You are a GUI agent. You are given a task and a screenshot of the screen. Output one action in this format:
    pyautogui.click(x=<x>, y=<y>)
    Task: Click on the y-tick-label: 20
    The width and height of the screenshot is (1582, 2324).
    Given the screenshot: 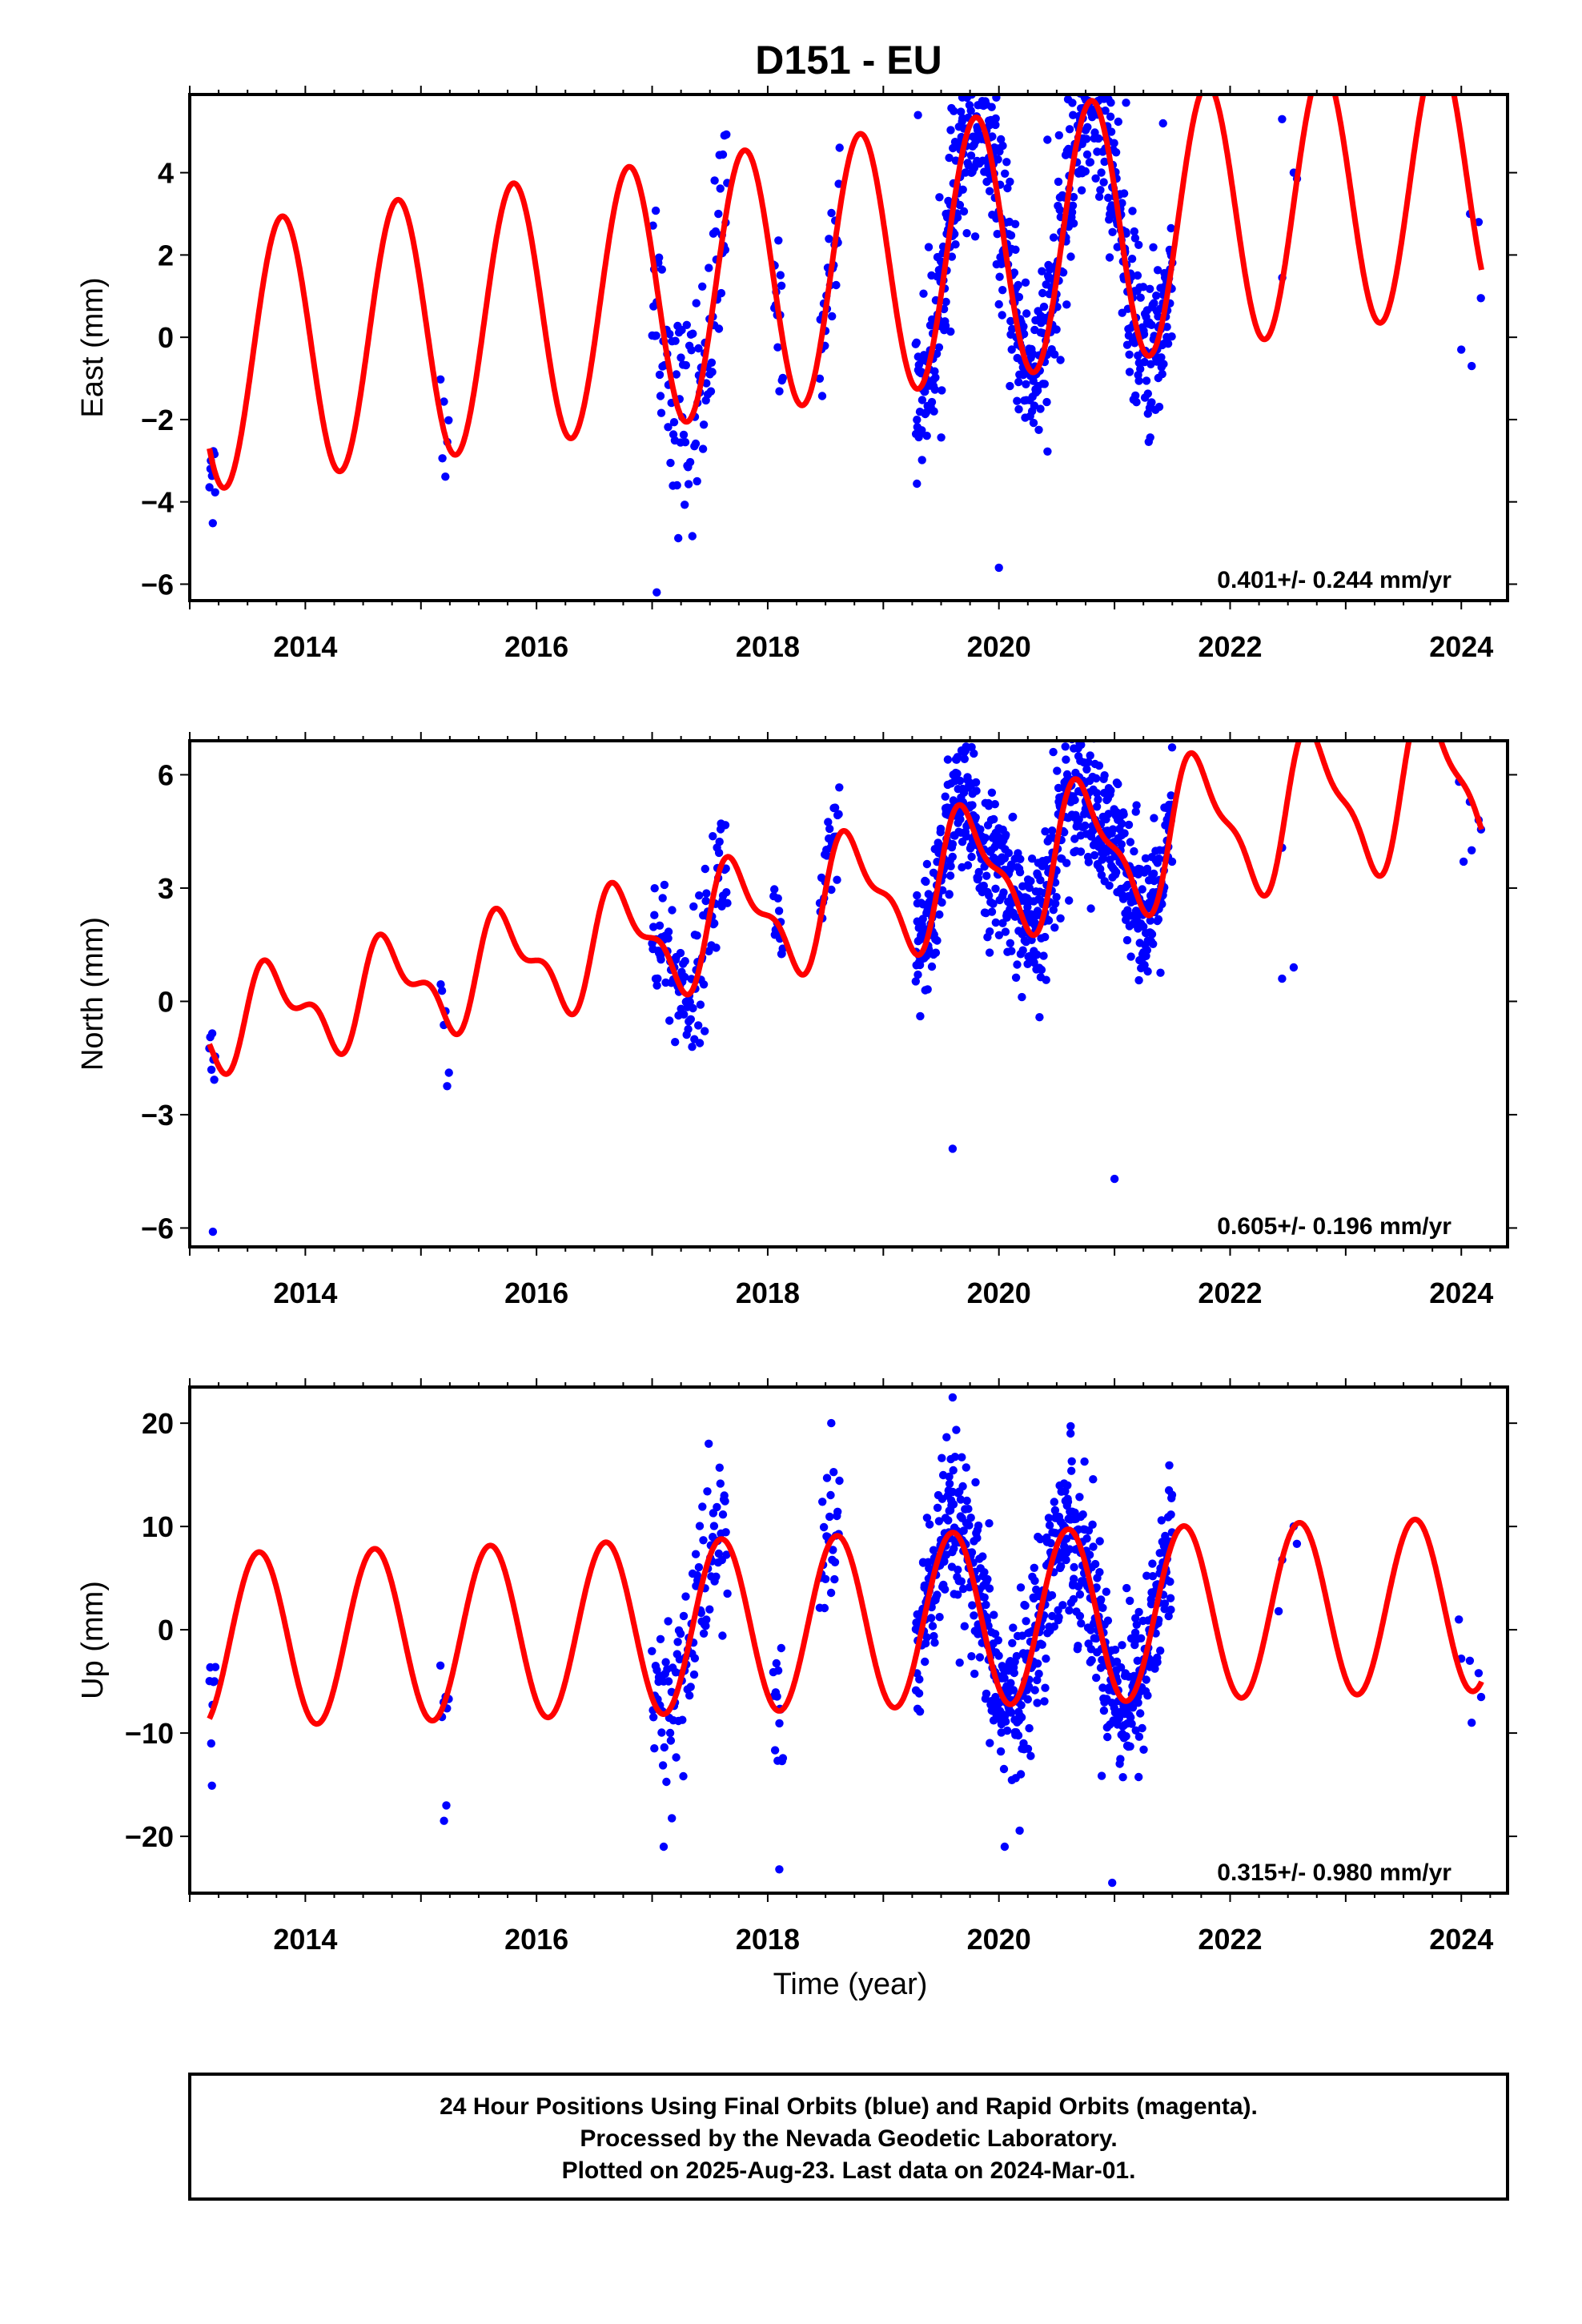 What is the action you would take?
    pyautogui.click(x=158, y=1423)
    